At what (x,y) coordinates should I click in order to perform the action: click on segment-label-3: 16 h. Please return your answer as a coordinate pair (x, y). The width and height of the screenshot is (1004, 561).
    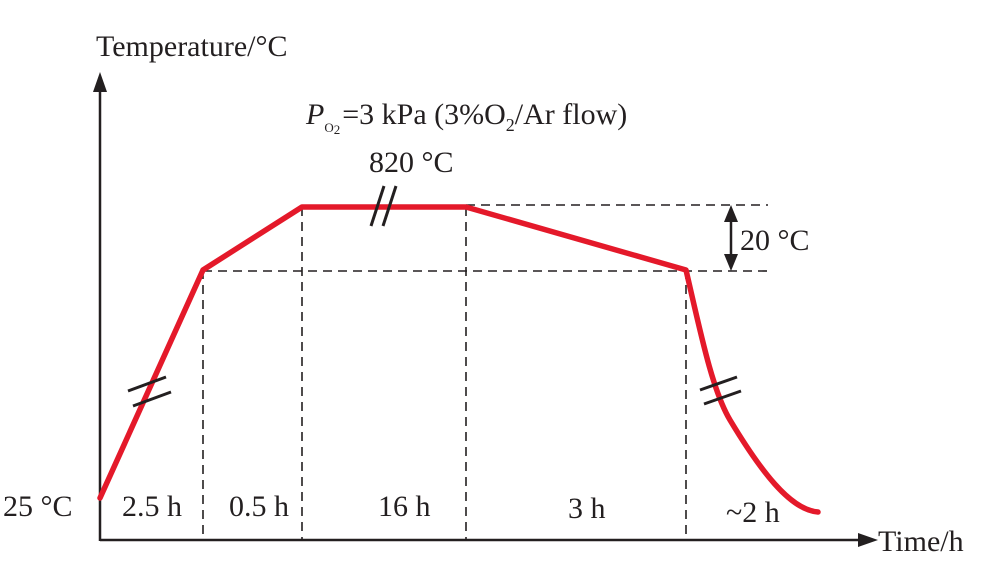
    Looking at the image, I should click on (404, 506).